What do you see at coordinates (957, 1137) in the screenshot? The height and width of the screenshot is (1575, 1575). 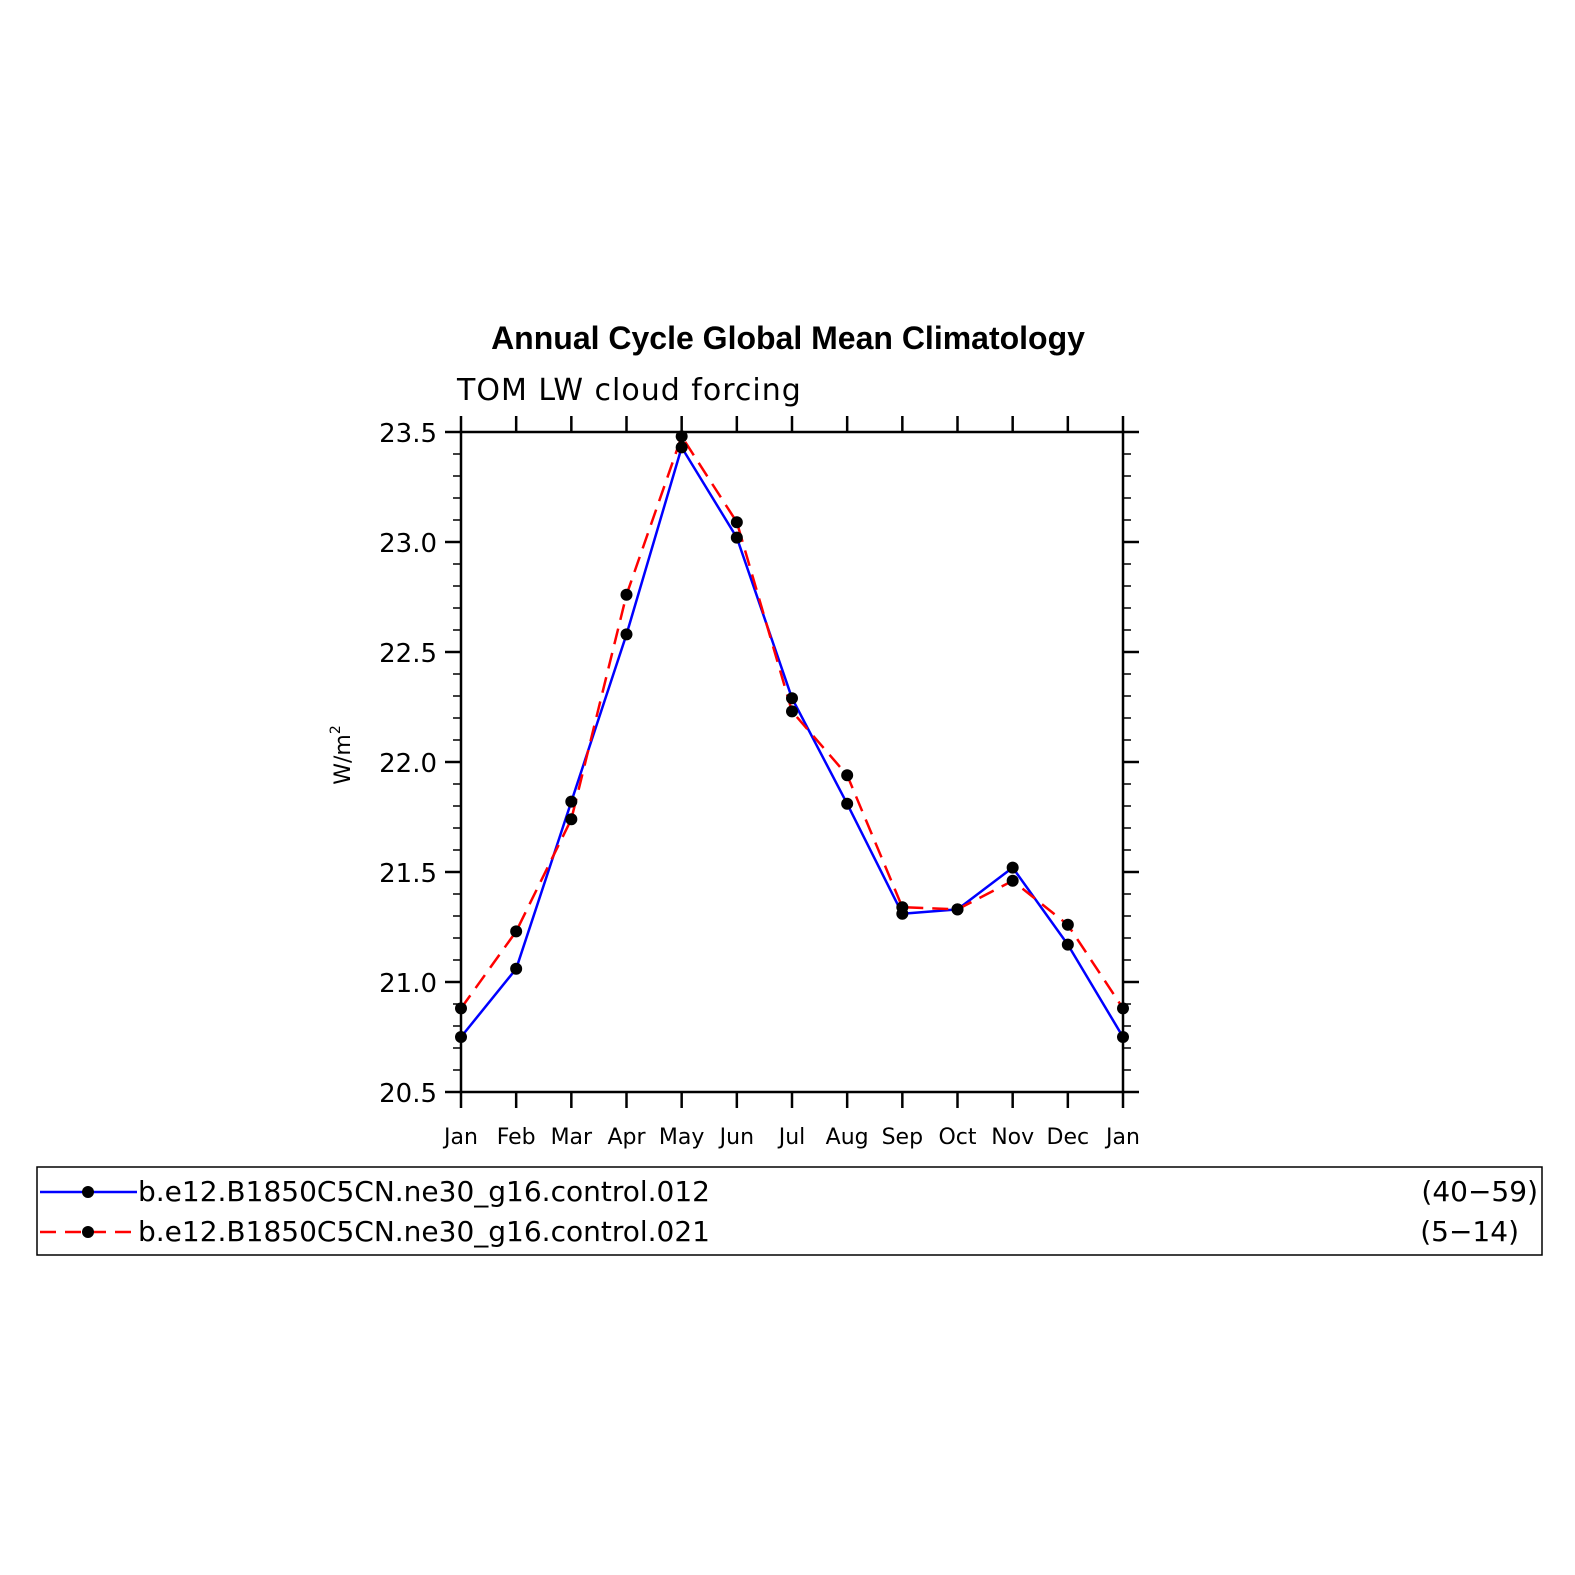 I see `x-tick-label: Oct` at bounding box center [957, 1137].